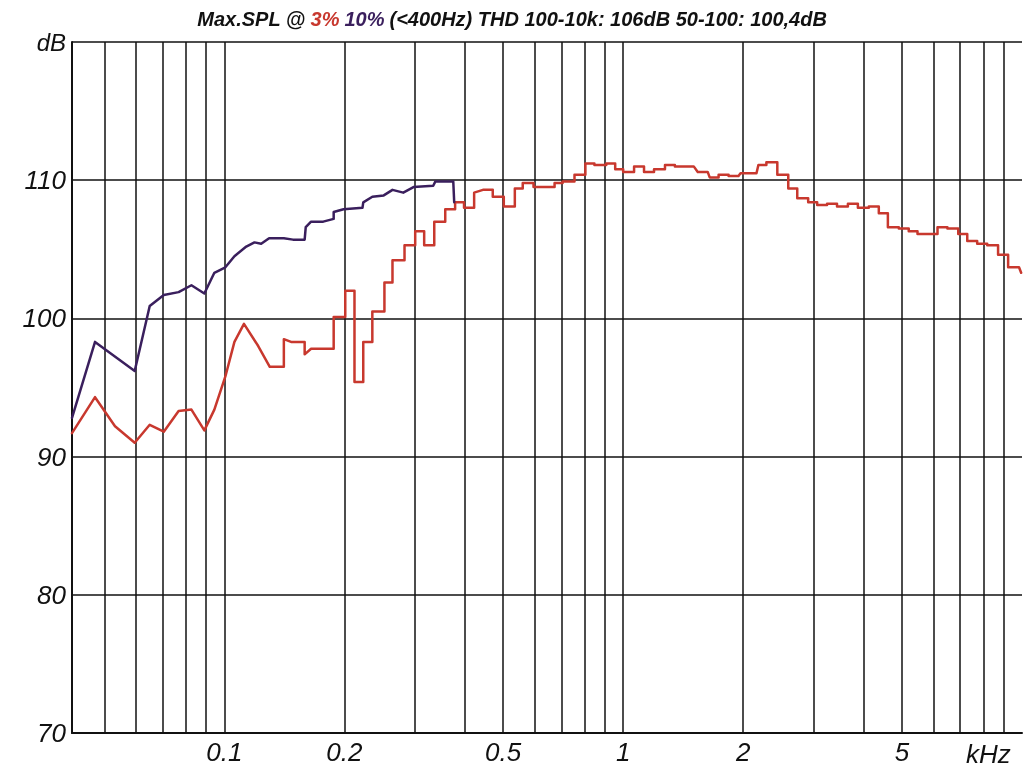 The image size is (1024, 767). Describe the element at coordinates (224, 752) in the screenshot. I see `x-tick-label: 0.1` at that location.